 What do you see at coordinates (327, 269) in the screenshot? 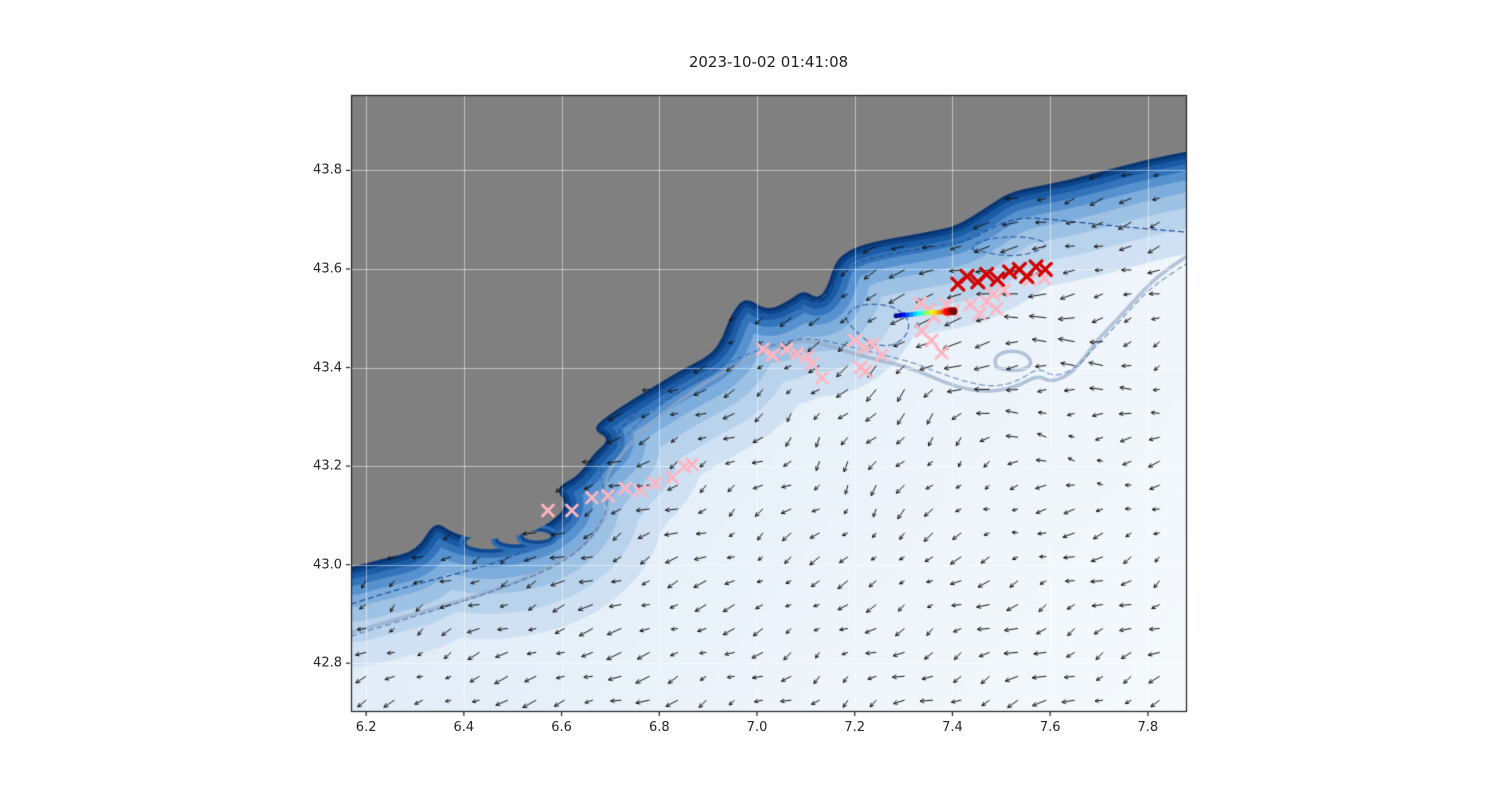
I see `y-tick-label: 43.6` at bounding box center [327, 269].